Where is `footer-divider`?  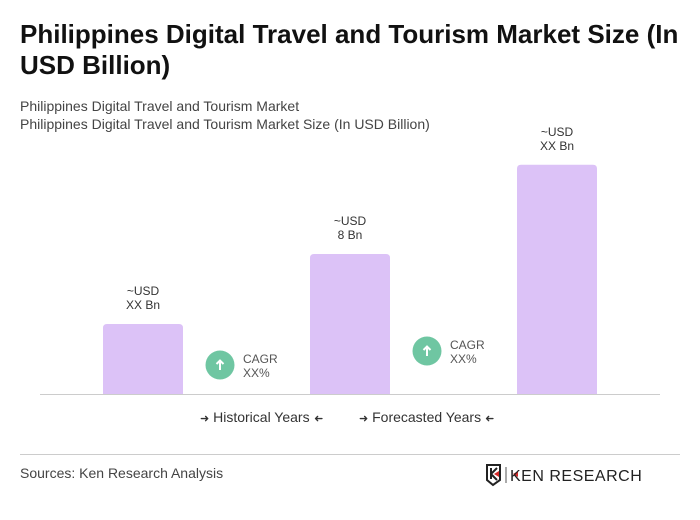
footer-divider is located at coordinates (350, 454).